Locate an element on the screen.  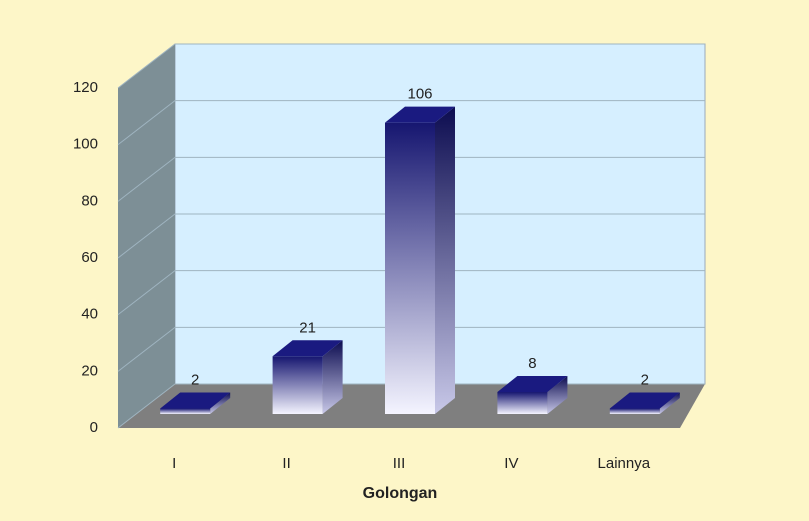
x-tick-label: II is located at coordinates (286, 463).